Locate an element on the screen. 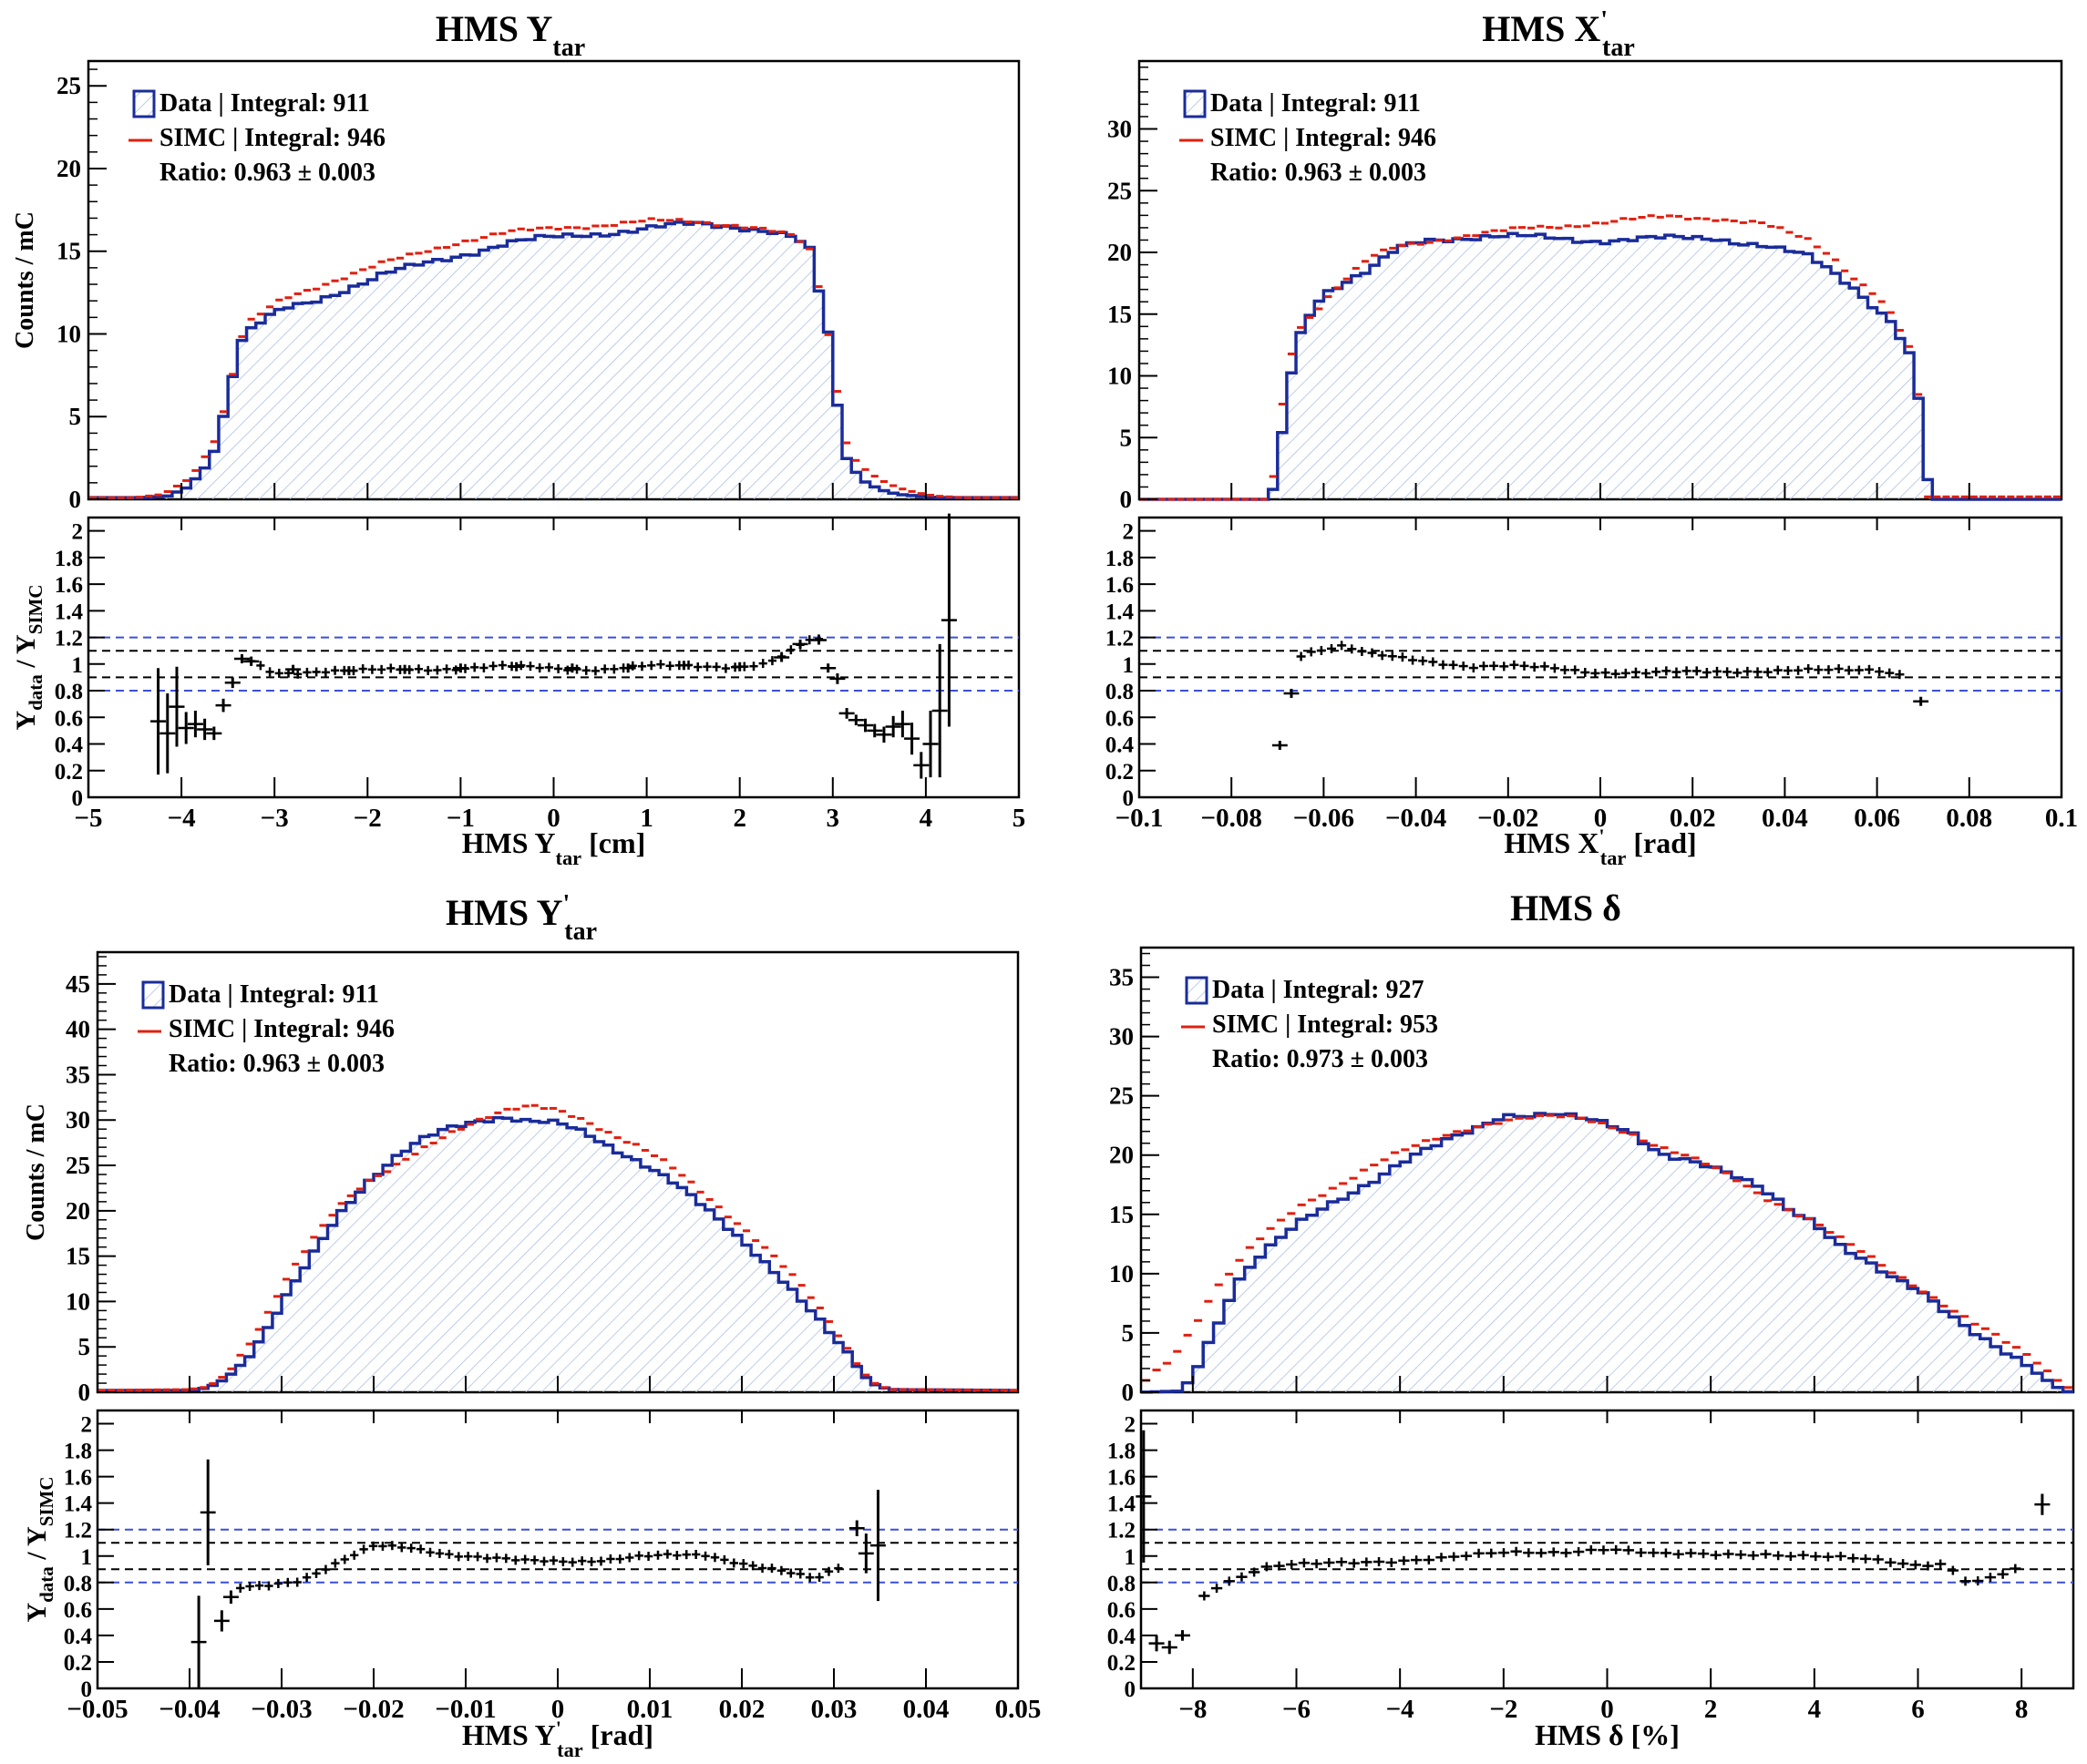 The height and width of the screenshot is (1764, 2087). x-axis-label-main: HMS δ [%] is located at coordinates (1607, 1734).